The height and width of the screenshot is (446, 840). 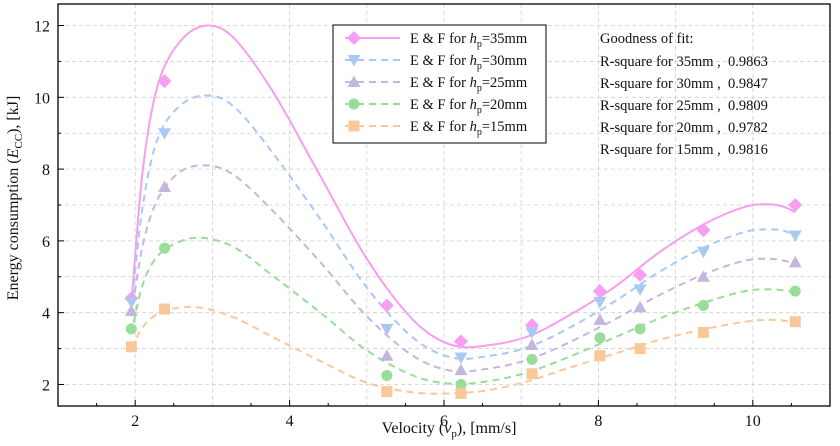 I want to click on legend-label-20mm: E & F for hp=20mm, so click(x=469, y=106).